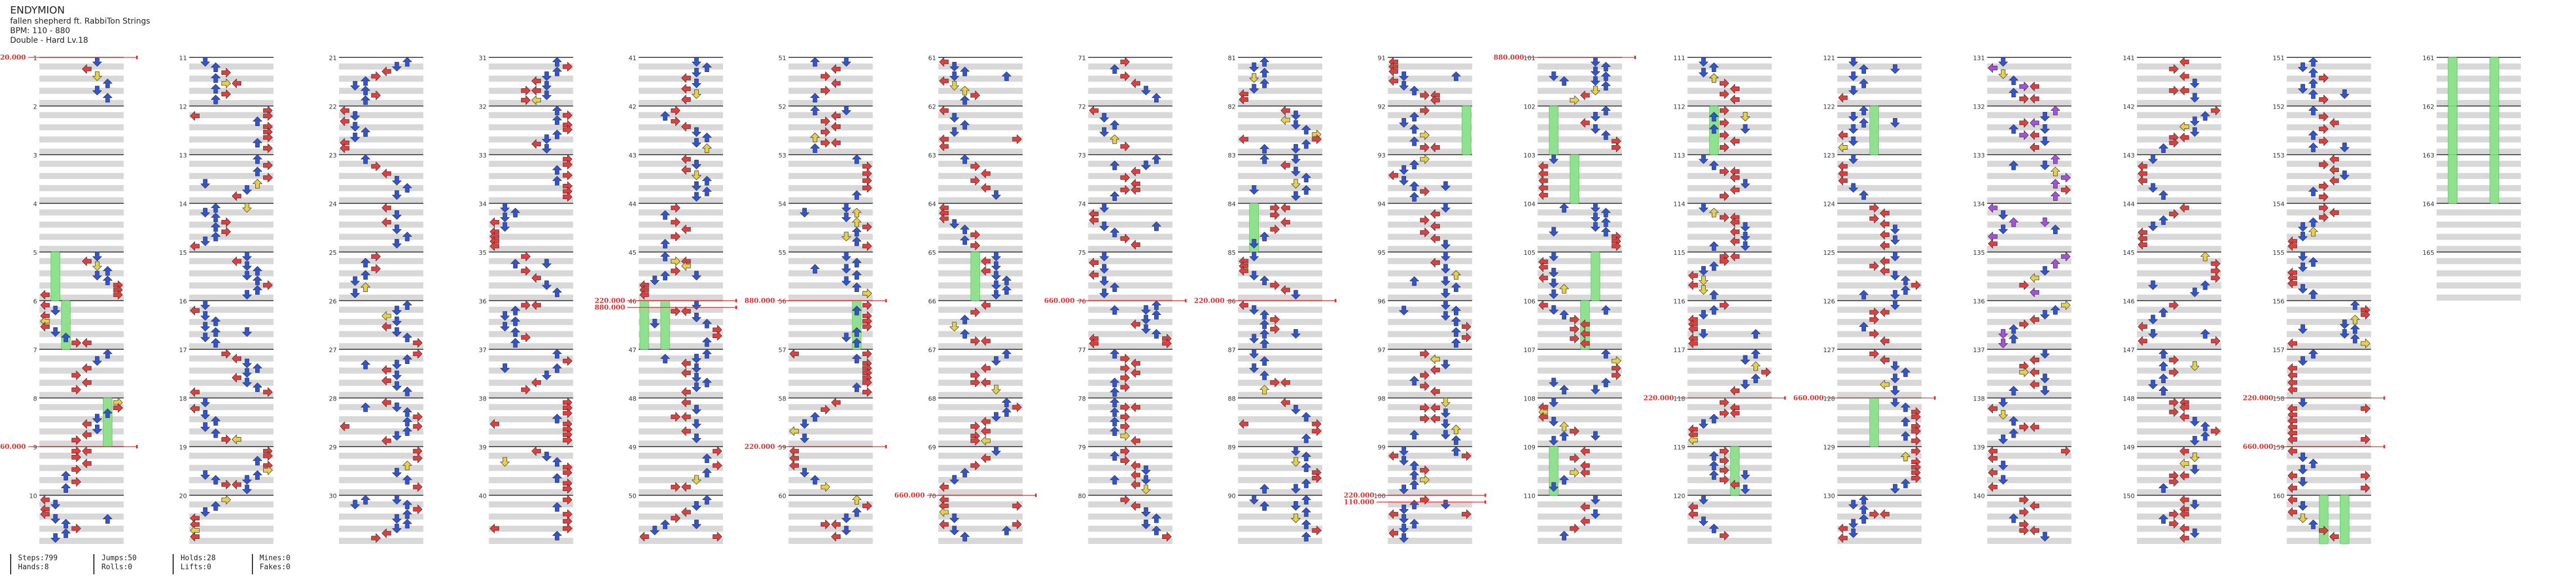 Image resolution: width=2576 pixels, height=576 pixels. I want to click on measure-number: 23, so click(333, 155).